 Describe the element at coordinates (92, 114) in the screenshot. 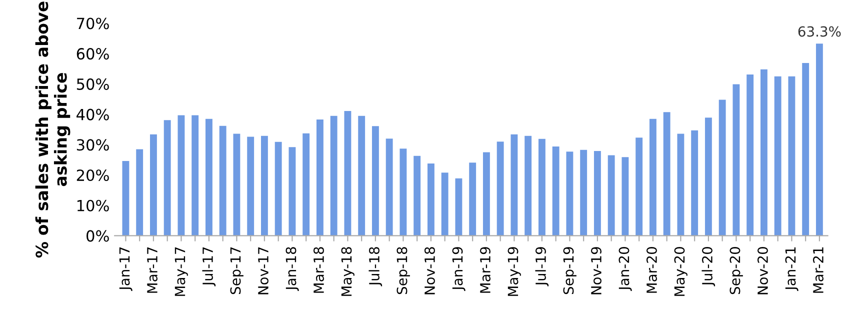

I see `y-tick-label: 40%` at that location.